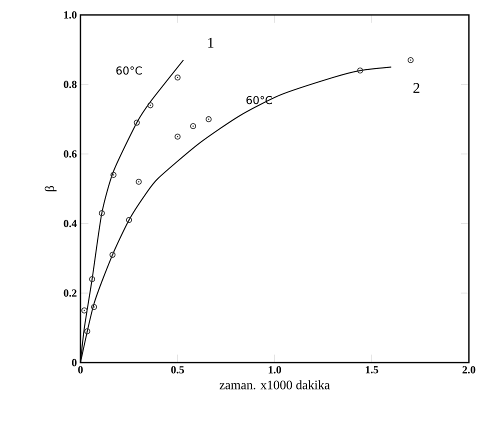 Image resolution: width=479 pixels, height=428 pixels. What do you see at coordinates (70, 154) in the screenshot?
I see `y-tick-label: 0.6` at bounding box center [70, 154].